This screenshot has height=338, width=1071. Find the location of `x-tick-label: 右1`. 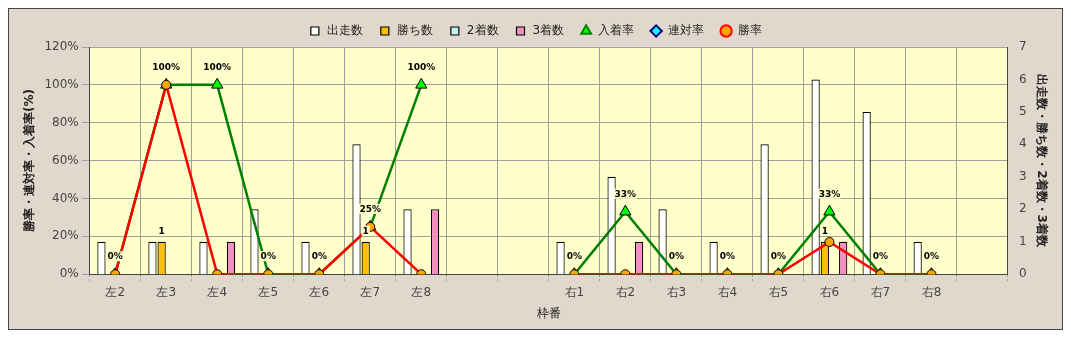

x-tick-label: 右1 is located at coordinates (574, 291).